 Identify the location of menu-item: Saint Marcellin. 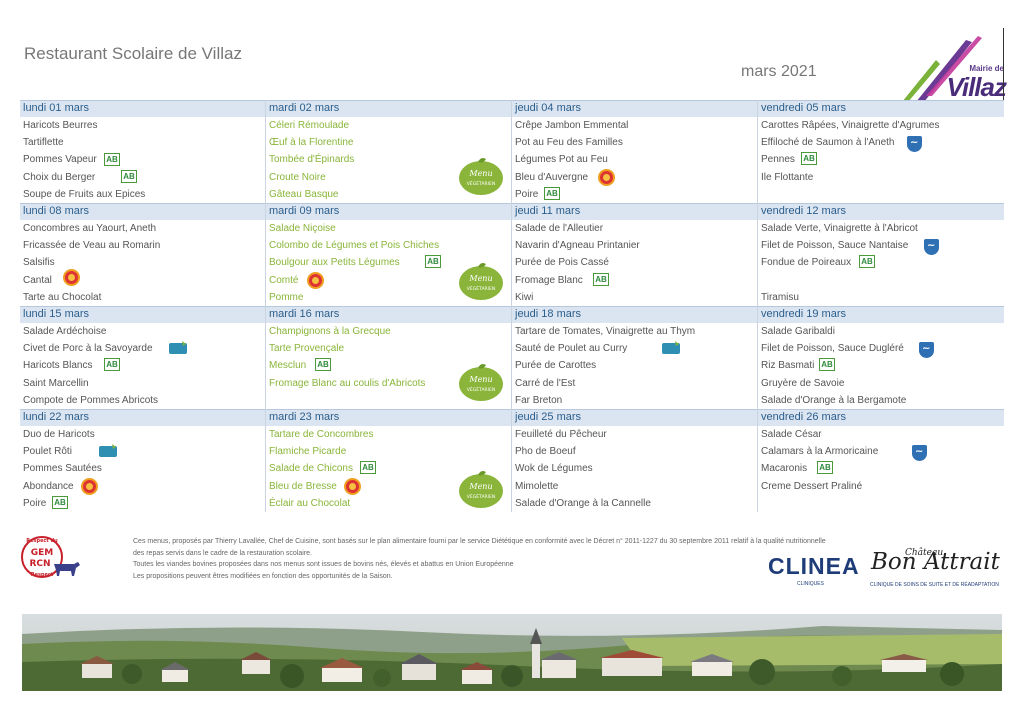
(56, 383).